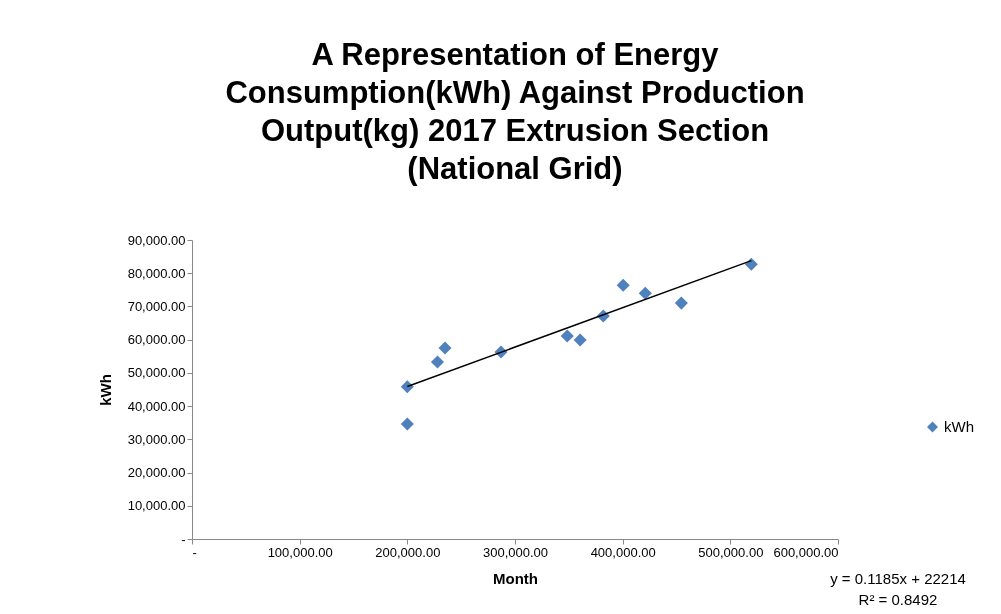  Describe the element at coordinates (156, 506) in the screenshot. I see `y-tick-label: 10,000.00` at that location.